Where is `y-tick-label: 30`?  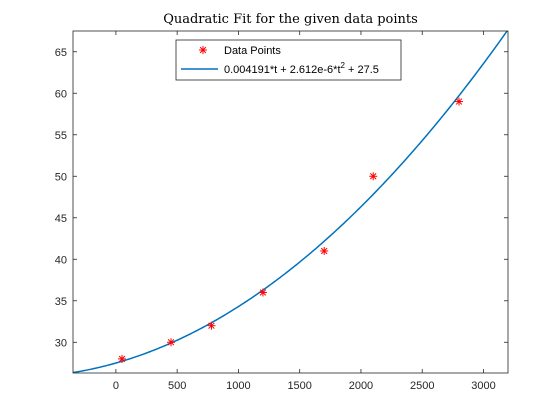
y-tick-label: 30 is located at coordinates (61, 343).